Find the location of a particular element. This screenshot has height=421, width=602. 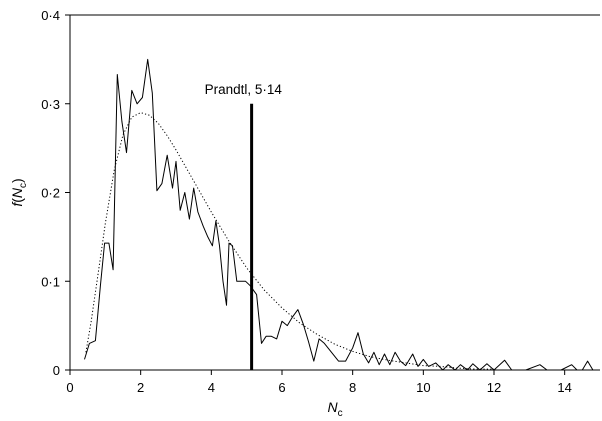

y-axis-label-main: N is located at coordinates (17, 192).